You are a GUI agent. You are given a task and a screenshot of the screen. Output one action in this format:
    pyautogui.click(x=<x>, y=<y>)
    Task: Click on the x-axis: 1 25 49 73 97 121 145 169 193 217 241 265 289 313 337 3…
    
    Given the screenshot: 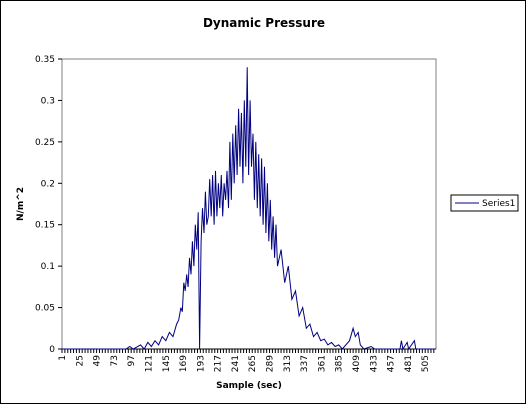 What is the action you would take?
    pyautogui.click(x=247, y=360)
    